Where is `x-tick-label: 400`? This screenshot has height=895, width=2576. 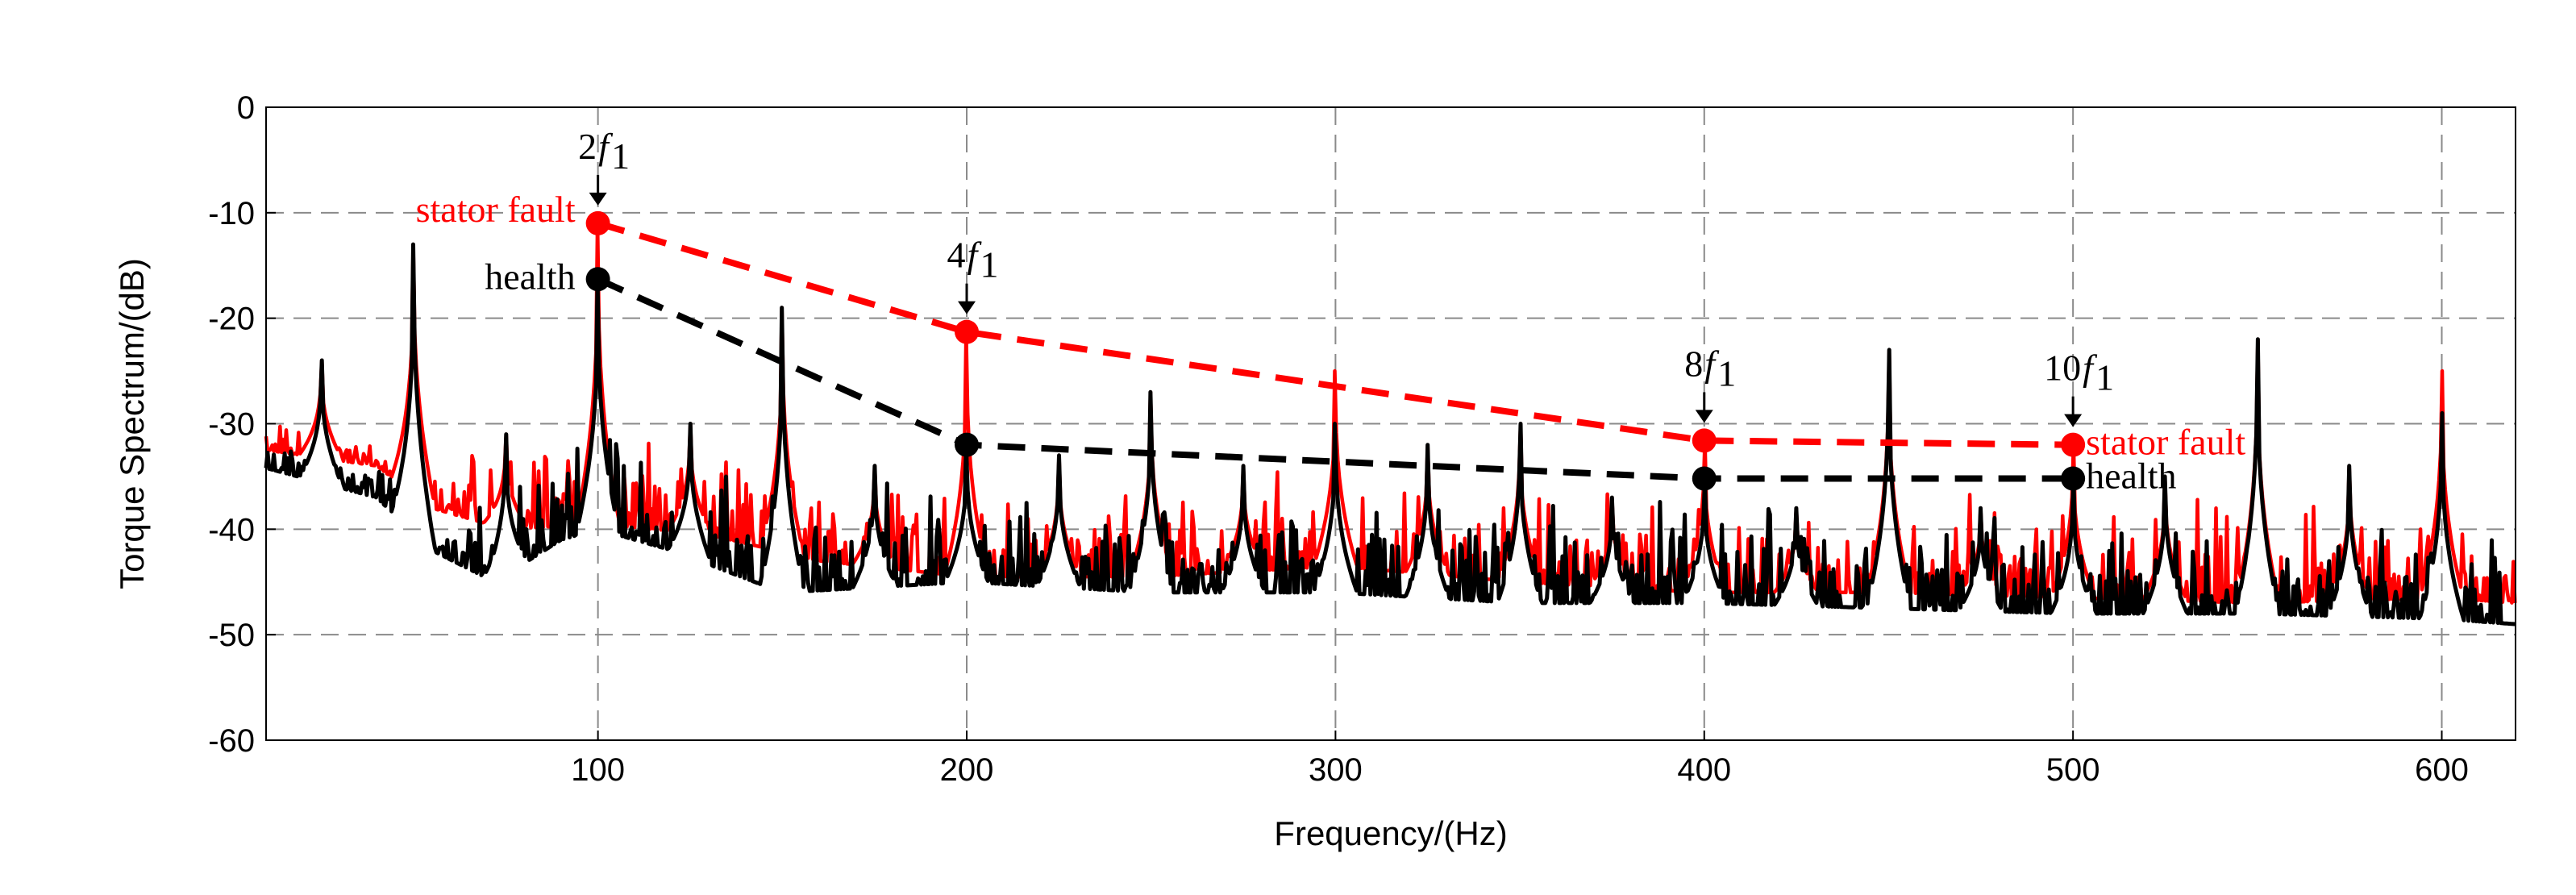
x-tick-label: 400 is located at coordinates (1704, 770).